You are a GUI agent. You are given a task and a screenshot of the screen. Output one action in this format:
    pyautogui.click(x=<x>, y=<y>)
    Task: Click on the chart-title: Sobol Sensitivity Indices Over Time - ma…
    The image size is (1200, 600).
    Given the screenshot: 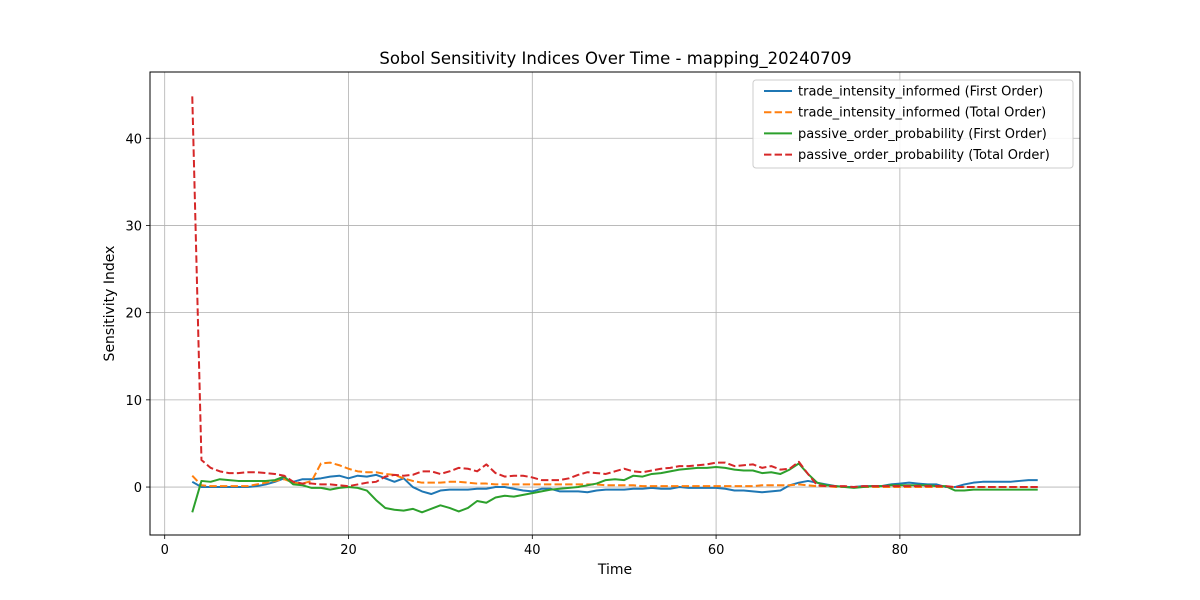 What is the action you would take?
    pyautogui.click(x=615, y=59)
    